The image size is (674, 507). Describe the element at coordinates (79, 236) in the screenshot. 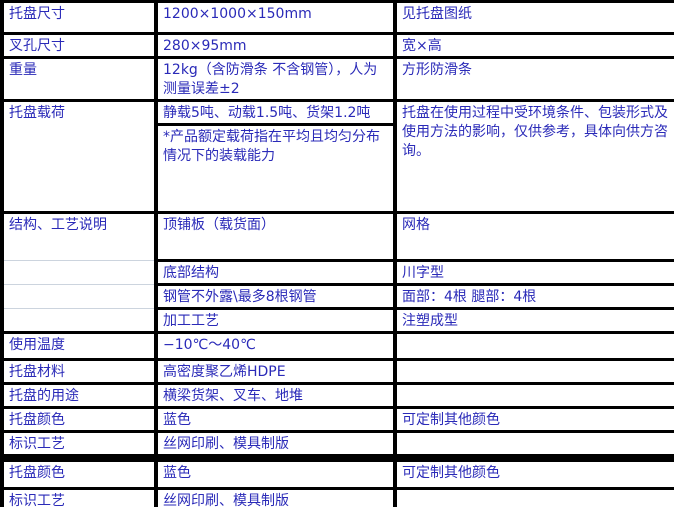

I see `structure-label: 结构、工艺说明` at that location.